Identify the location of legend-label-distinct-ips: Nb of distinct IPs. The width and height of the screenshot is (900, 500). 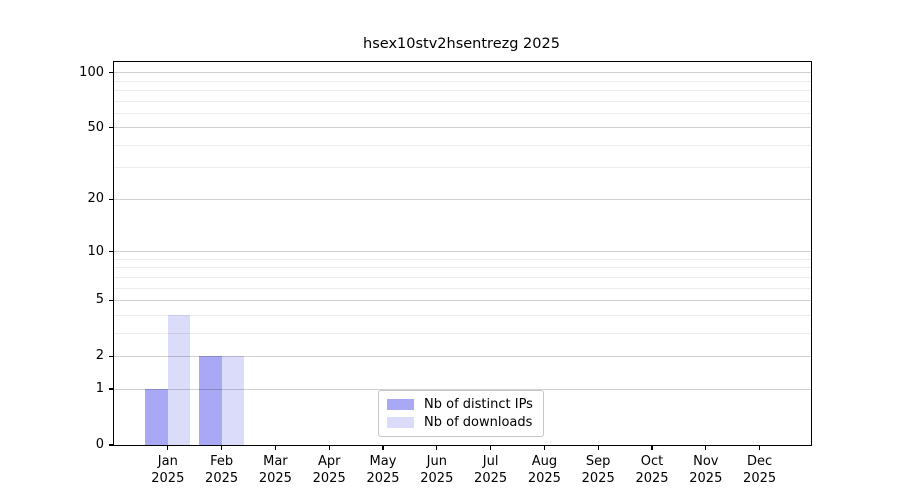
(478, 404).